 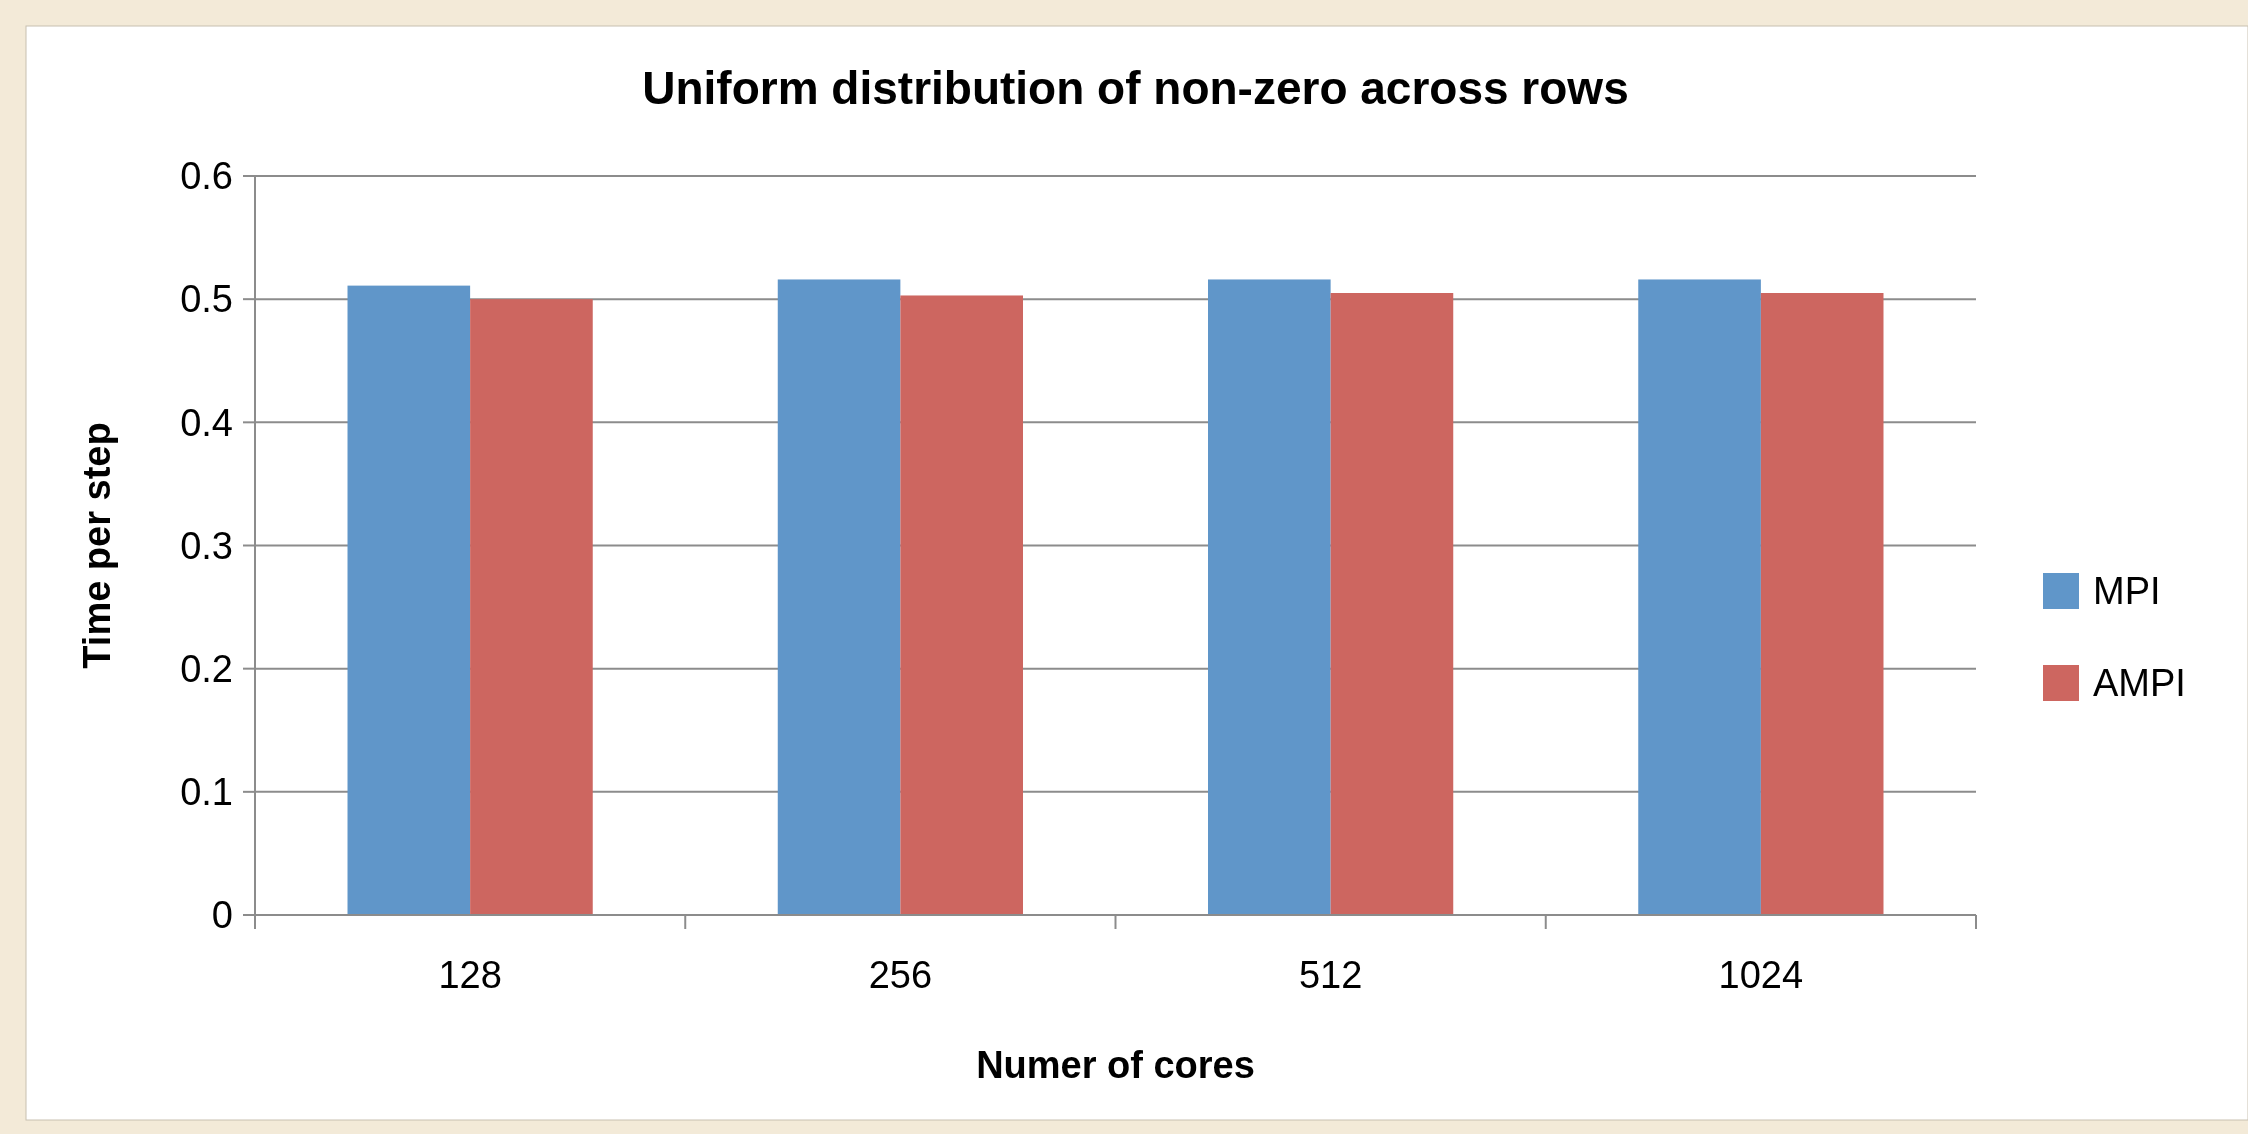 What do you see at coordinates (206, 792) in the screenshot?
I see `y-tick-label: 0.1` at bounding box center [206, 792].